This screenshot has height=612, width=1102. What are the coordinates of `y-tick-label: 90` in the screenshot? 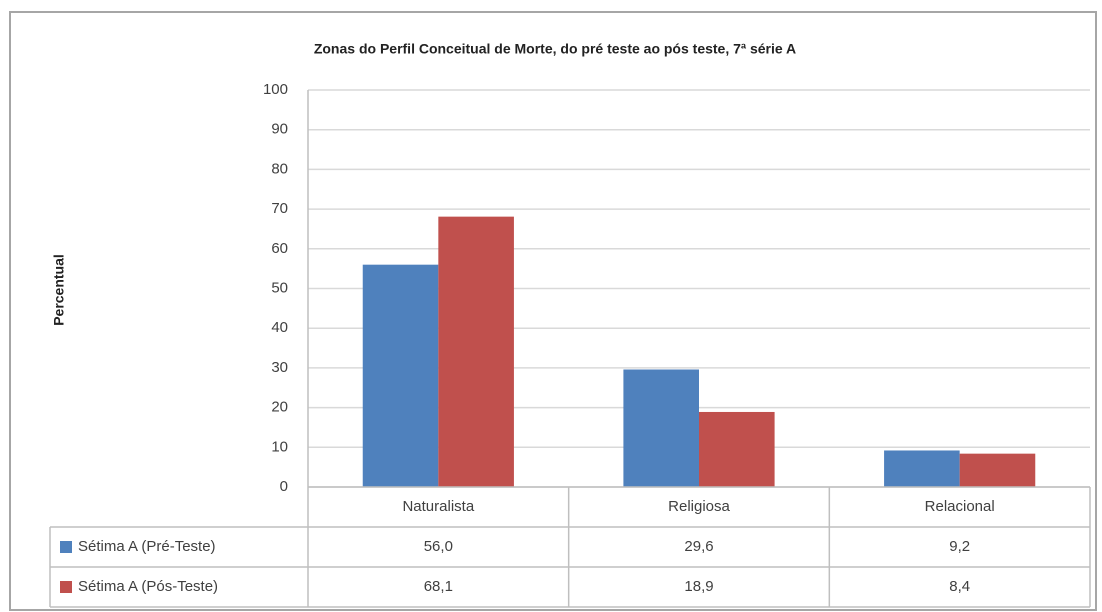 It's located at (279, 129).